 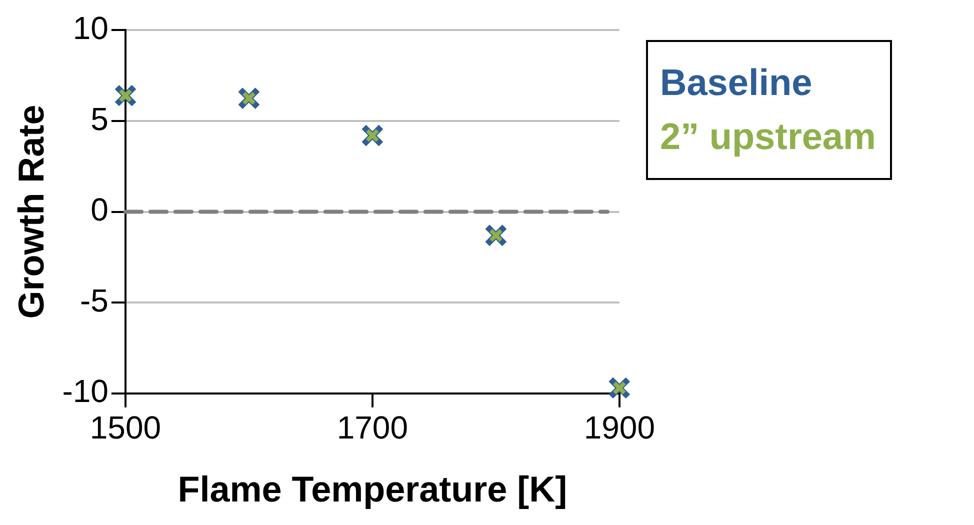 What do you see at coordinates (619, 427) in the screenshot?
I see `x-tick-label: 1900` at bounding box center [619, 427].